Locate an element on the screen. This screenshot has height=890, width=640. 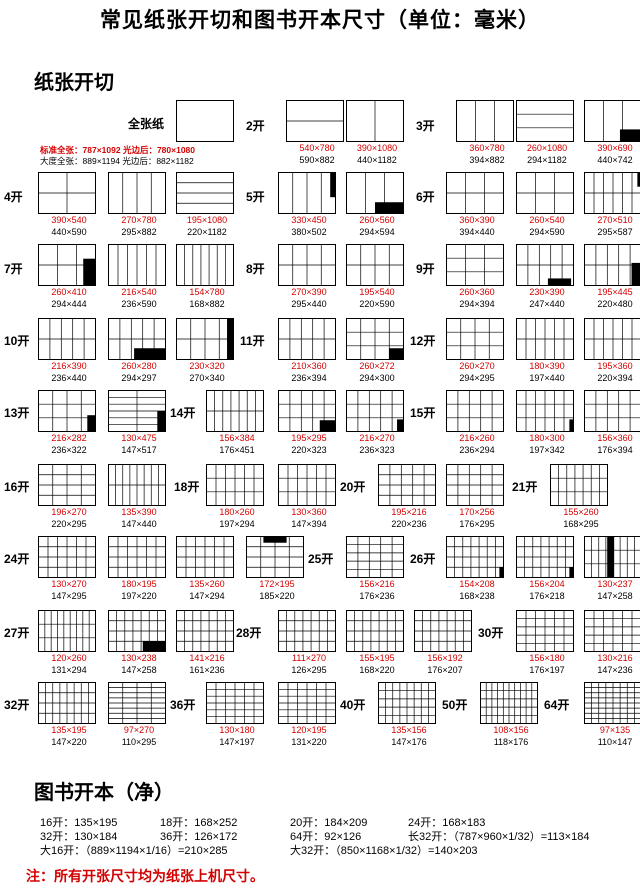
cut-option: 195×445 220×480 is located at coordinates (612, 277).